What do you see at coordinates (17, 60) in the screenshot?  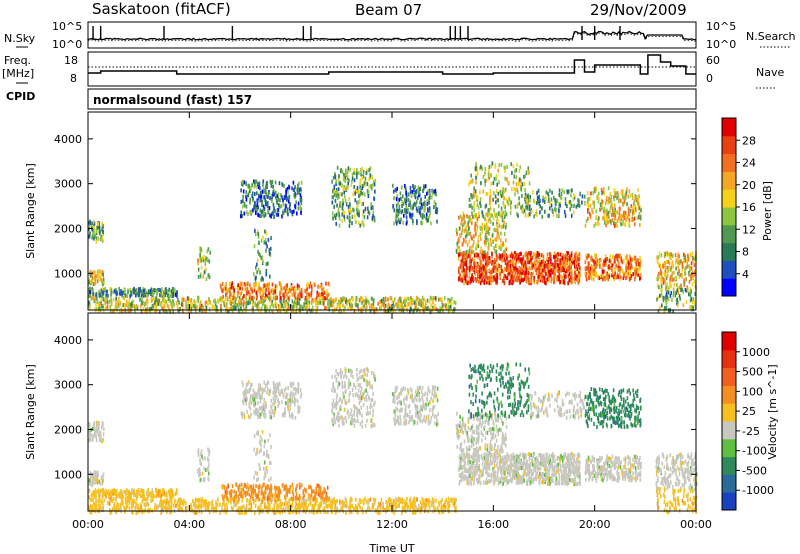 I see `freq-label: Freq.` at bounding box center [17, 60].